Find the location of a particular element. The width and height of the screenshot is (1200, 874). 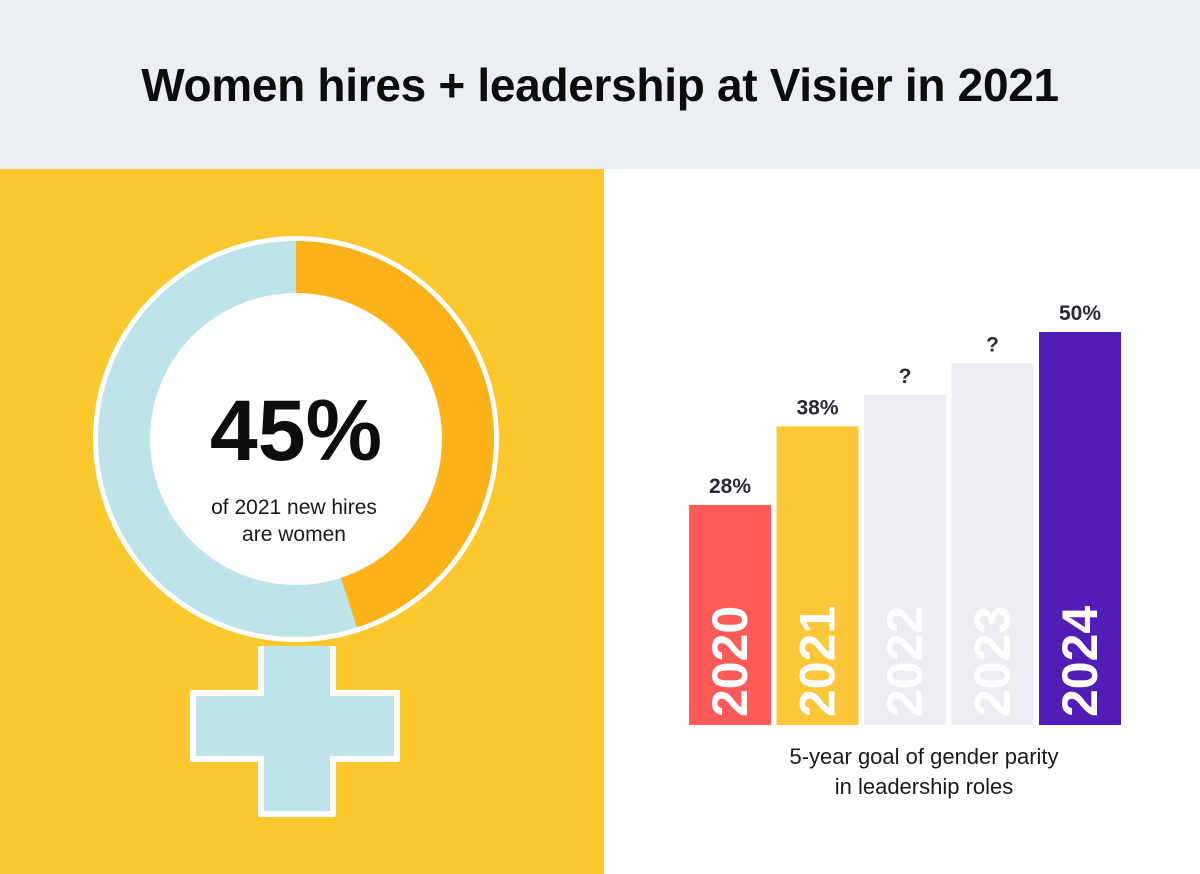

ring-progress is located at coordinates (296, 439).